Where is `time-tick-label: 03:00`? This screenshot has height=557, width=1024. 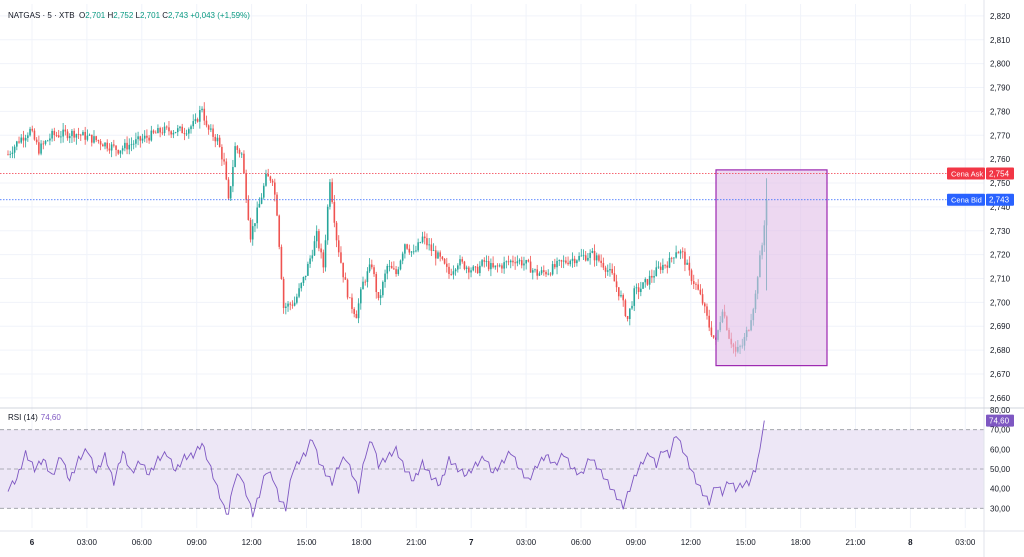
time-tick-label: 03:00 is located at coordinates (526, 542).